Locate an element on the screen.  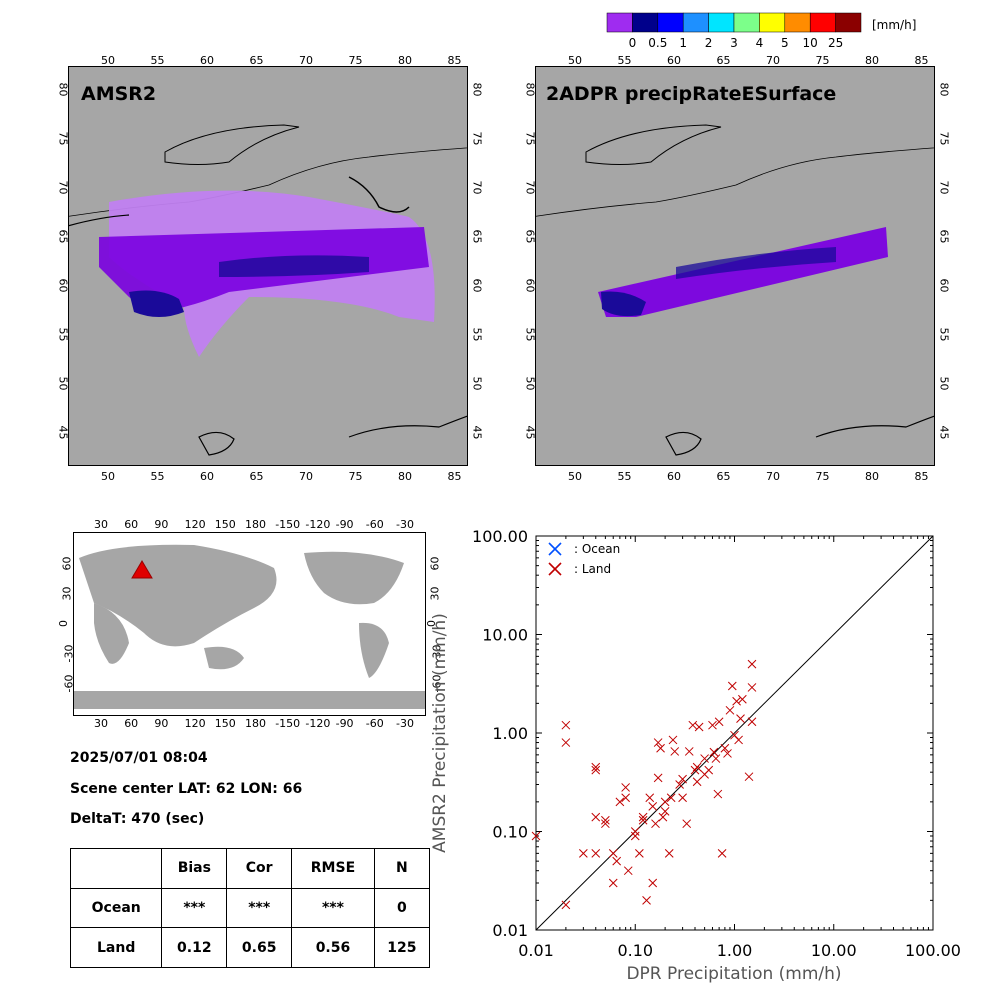
world-lon-tick-label: -120 is located at coordinates (318, 524).